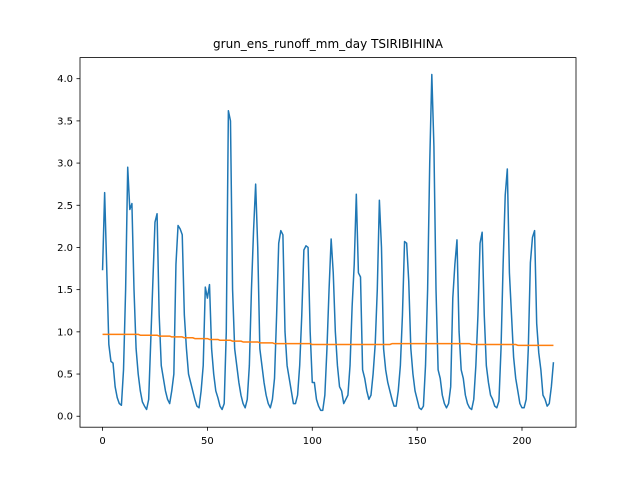 The height and width of the screenshot is (480, 640). What do you see at coordinates (65, 79) in the screenshot?
I see `y-tick-label: 4.0` at bounding box center [65, 79].